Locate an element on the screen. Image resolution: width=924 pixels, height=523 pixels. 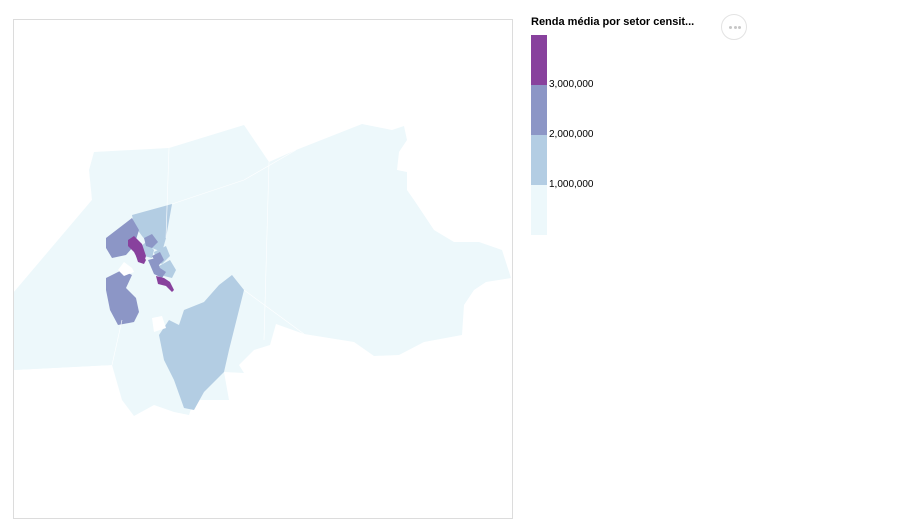
legend-swatch-mid is located at coordinates (539, 110).